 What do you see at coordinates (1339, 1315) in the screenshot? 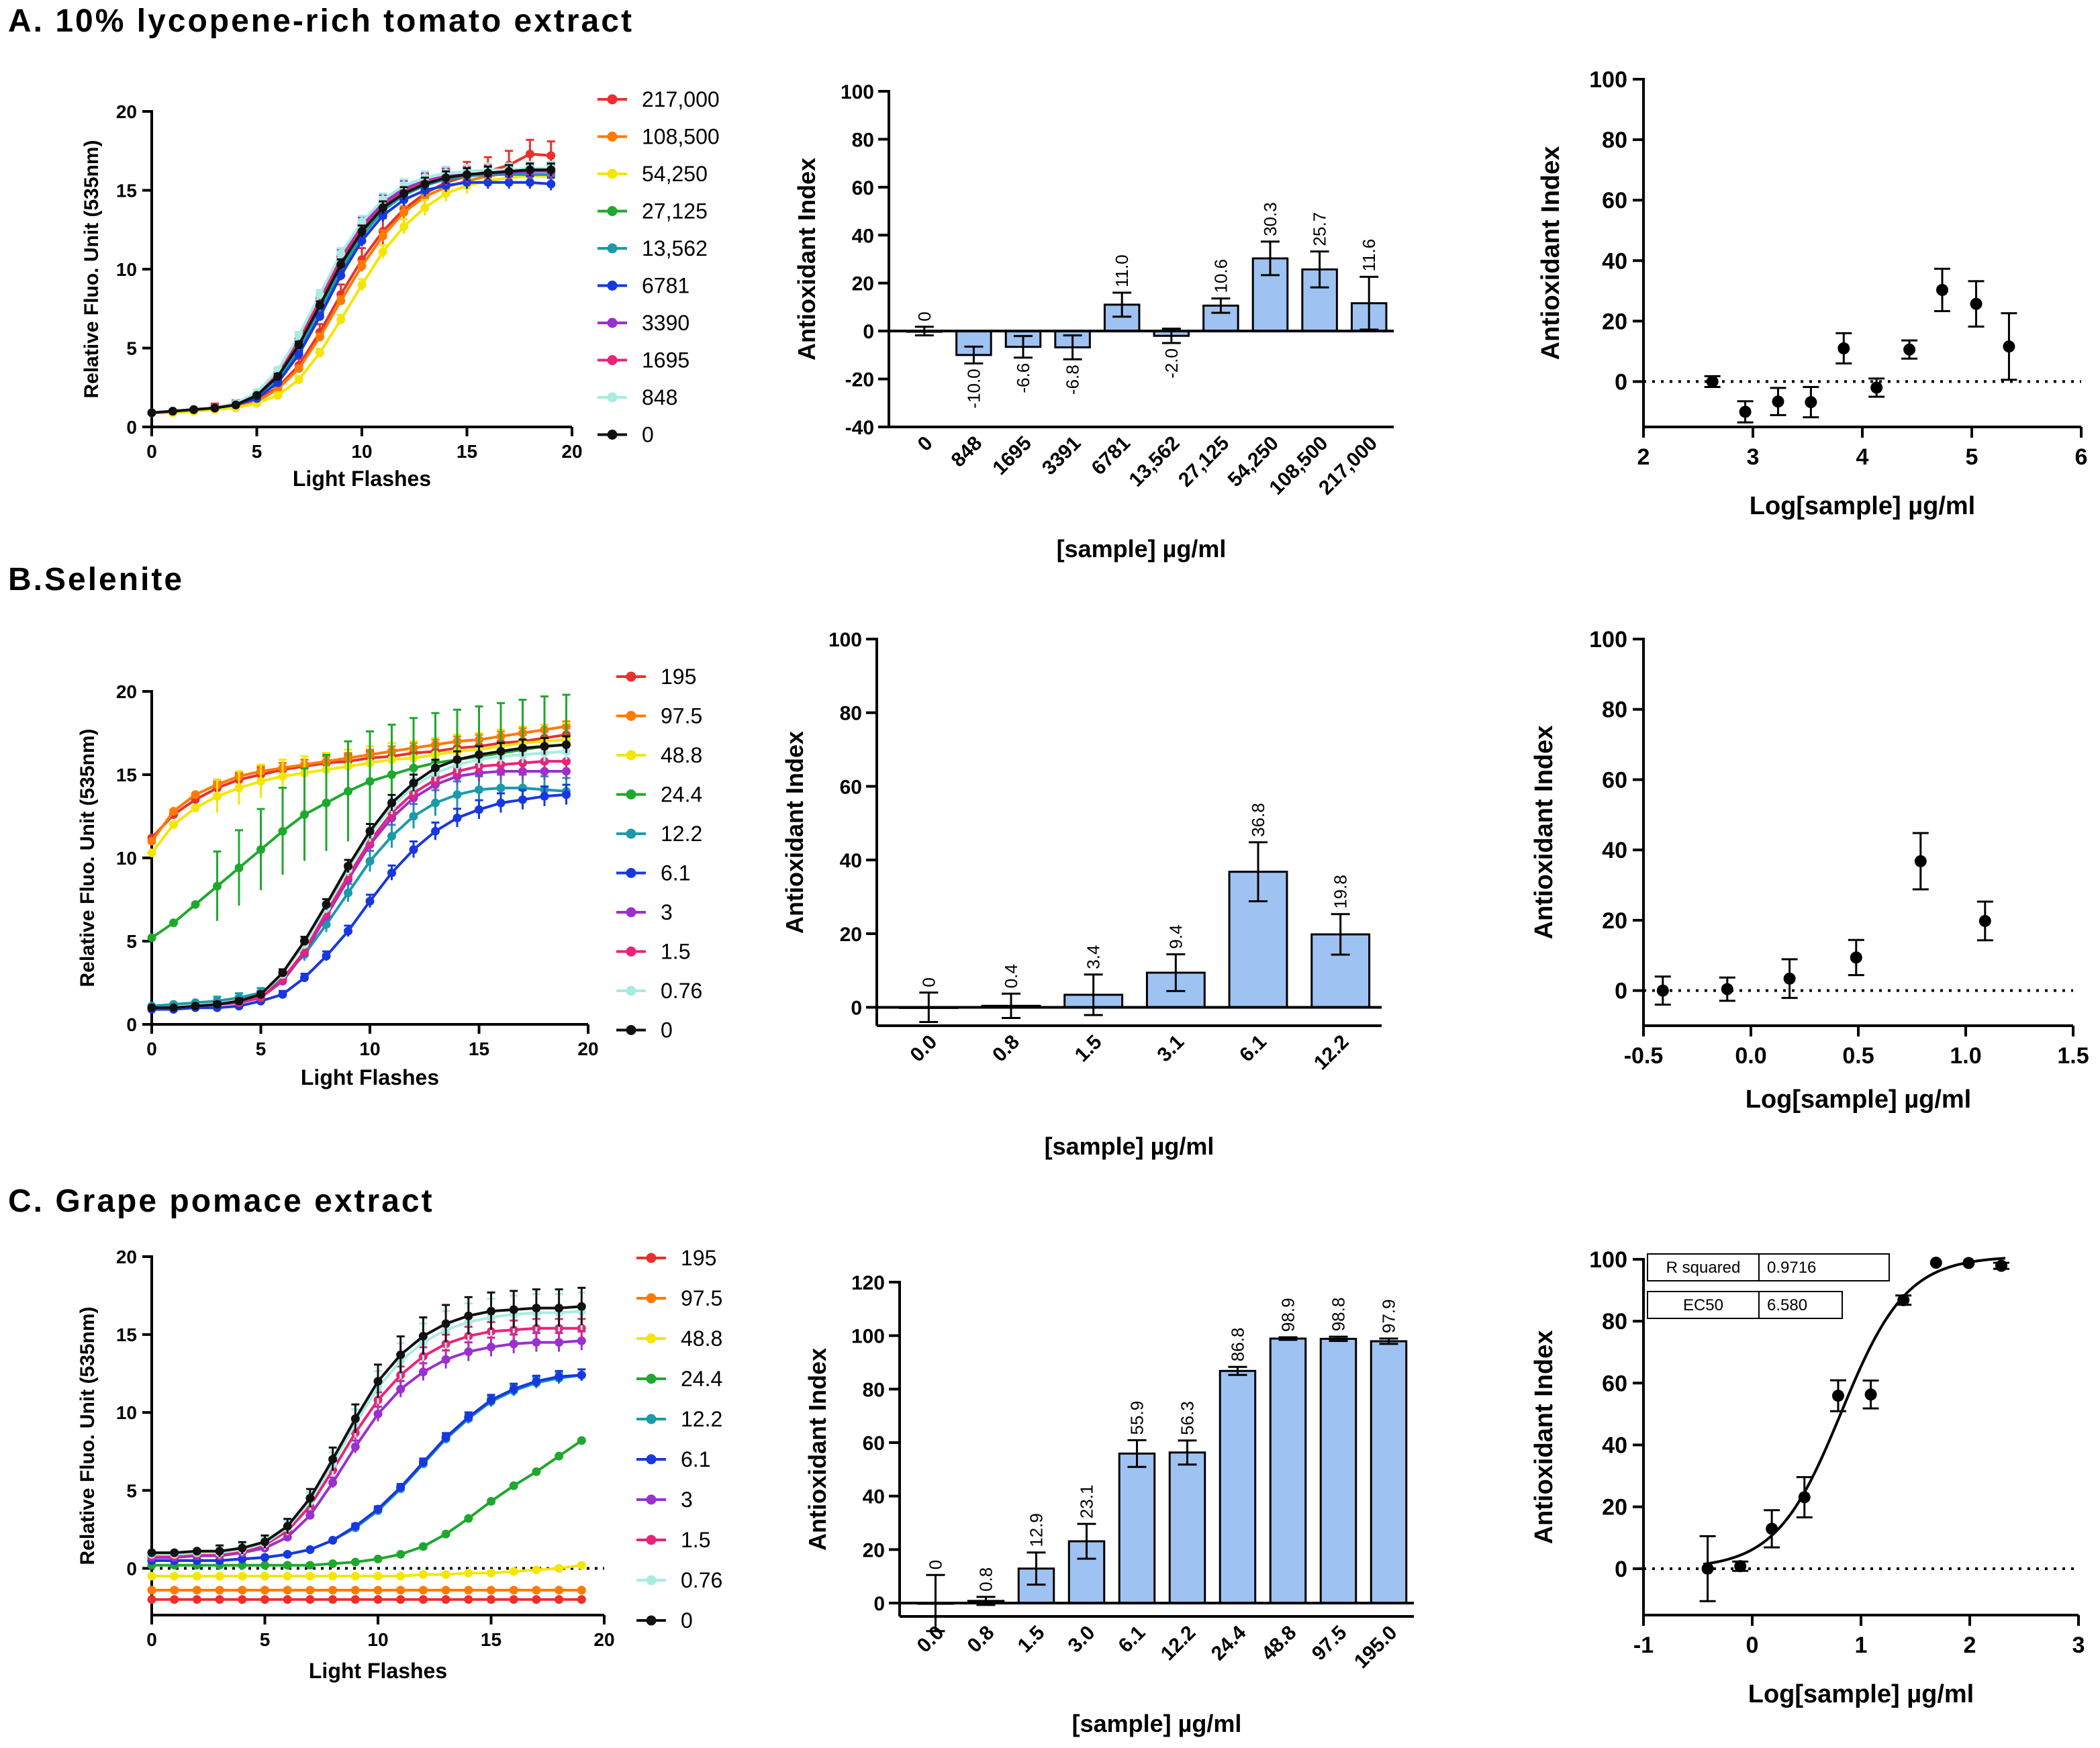
I see `bar-value-label: 98.8` at bounding box center [1339, 1315].